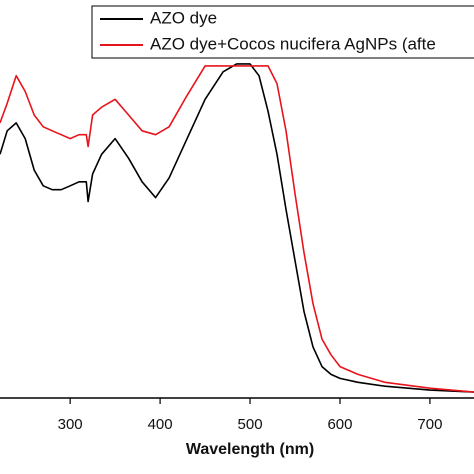 The height and width of the screenshot is (474, 474). I want to click on legend-label: AZO dye+Cocos nucifera AgNPs (afte, so click(293, 43).